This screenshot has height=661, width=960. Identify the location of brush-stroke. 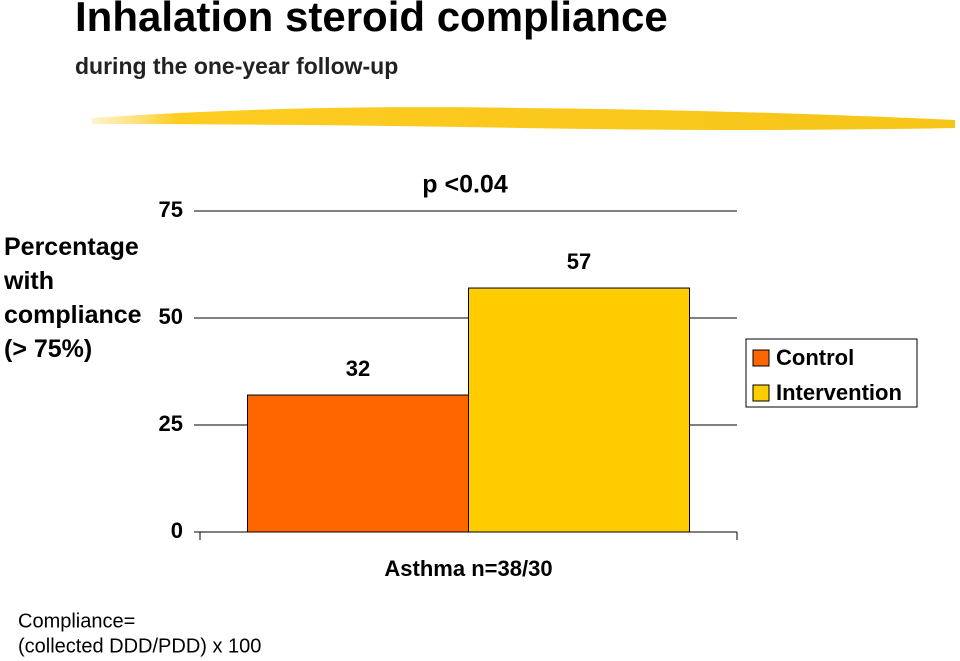
(523, 118).